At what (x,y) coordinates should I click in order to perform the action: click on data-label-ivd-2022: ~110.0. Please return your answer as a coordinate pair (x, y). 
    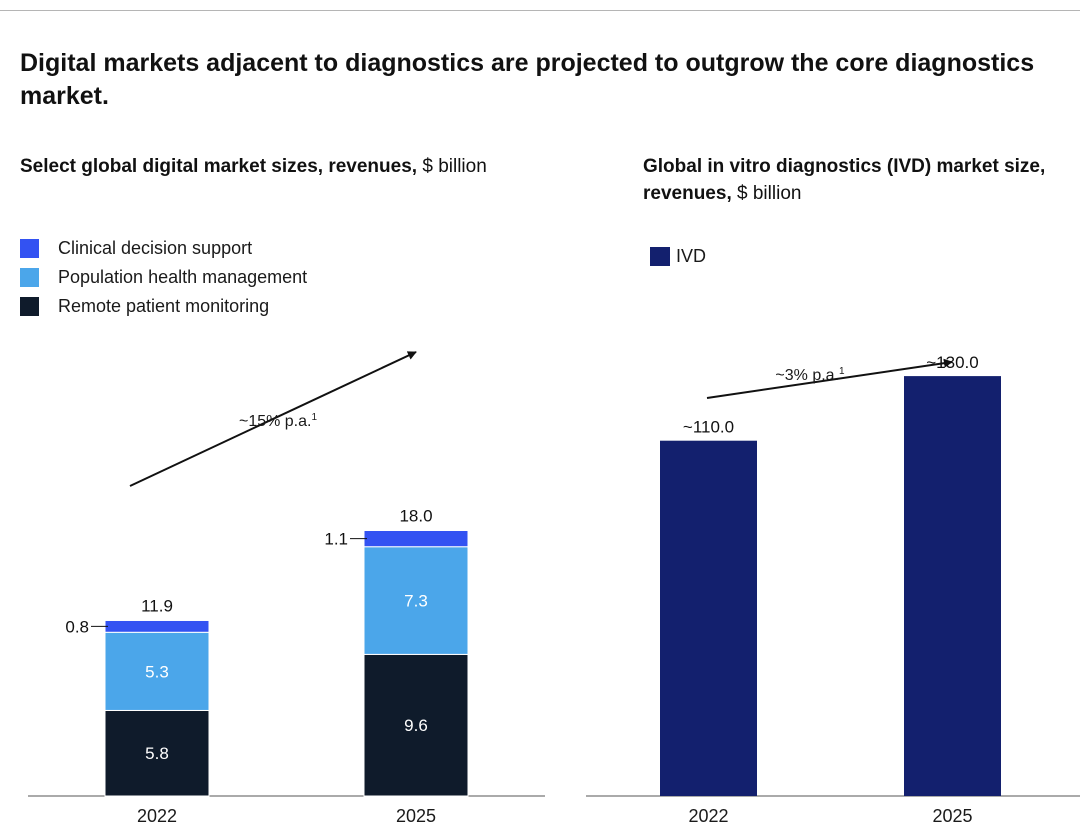
    Looking at the image, I should click on (708, 427).